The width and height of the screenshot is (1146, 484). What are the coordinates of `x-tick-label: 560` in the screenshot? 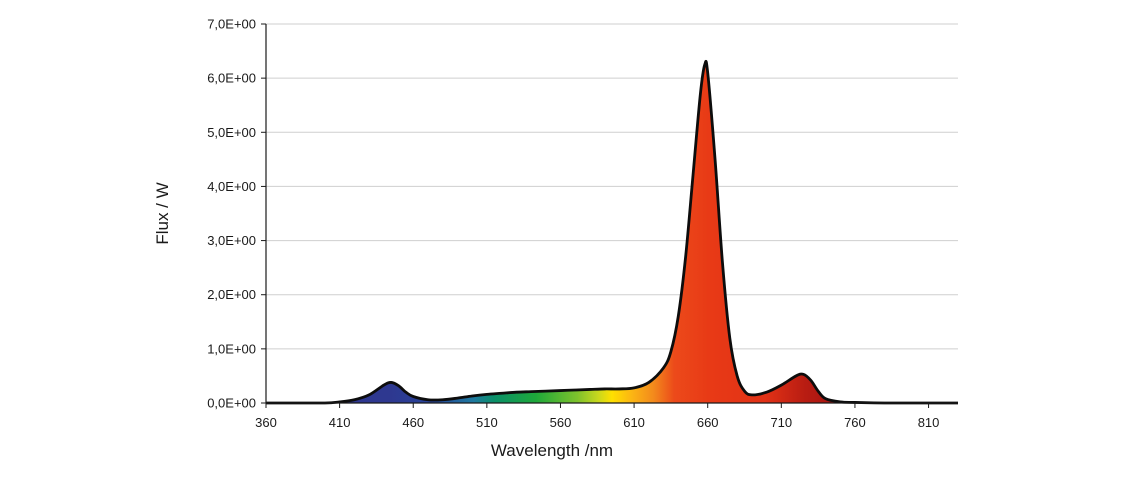 It's located at (561, 422).